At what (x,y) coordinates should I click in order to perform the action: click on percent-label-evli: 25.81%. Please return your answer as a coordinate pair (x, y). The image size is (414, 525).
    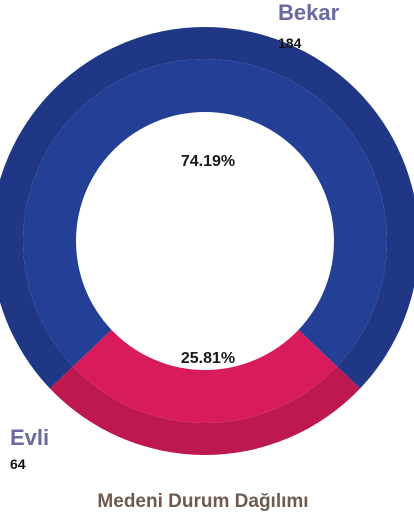
    Looking at the image, I should click on (208, 358).